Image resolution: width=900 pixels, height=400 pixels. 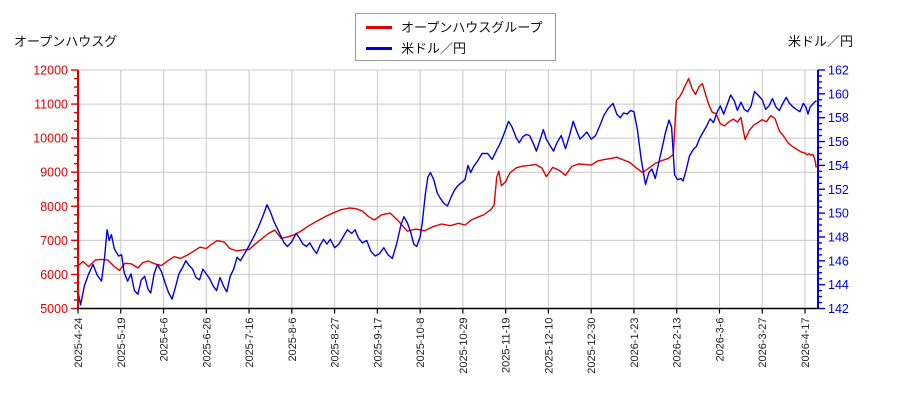 What do you see at coordinates (821, 189) in the screenshot?
I see `right-y-axis-ticks` at bounding box center [821, 189].